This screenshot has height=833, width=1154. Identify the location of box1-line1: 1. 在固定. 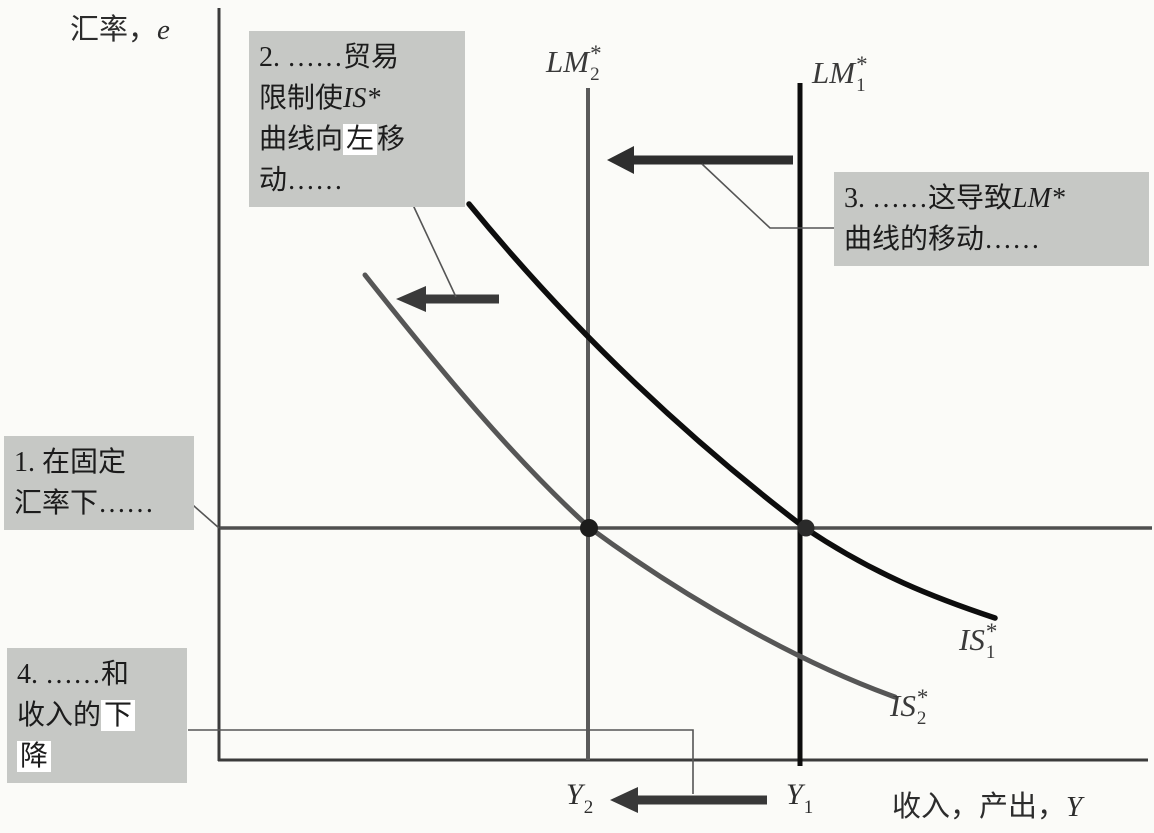
(70, 462).